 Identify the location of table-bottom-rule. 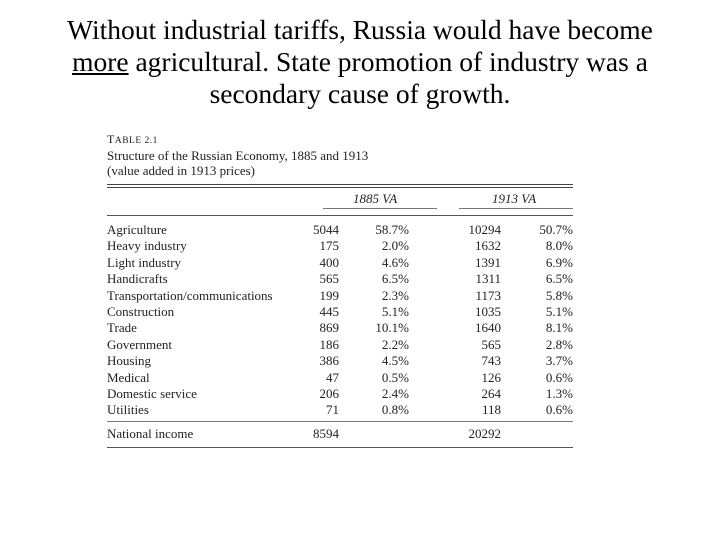
(340, 447).